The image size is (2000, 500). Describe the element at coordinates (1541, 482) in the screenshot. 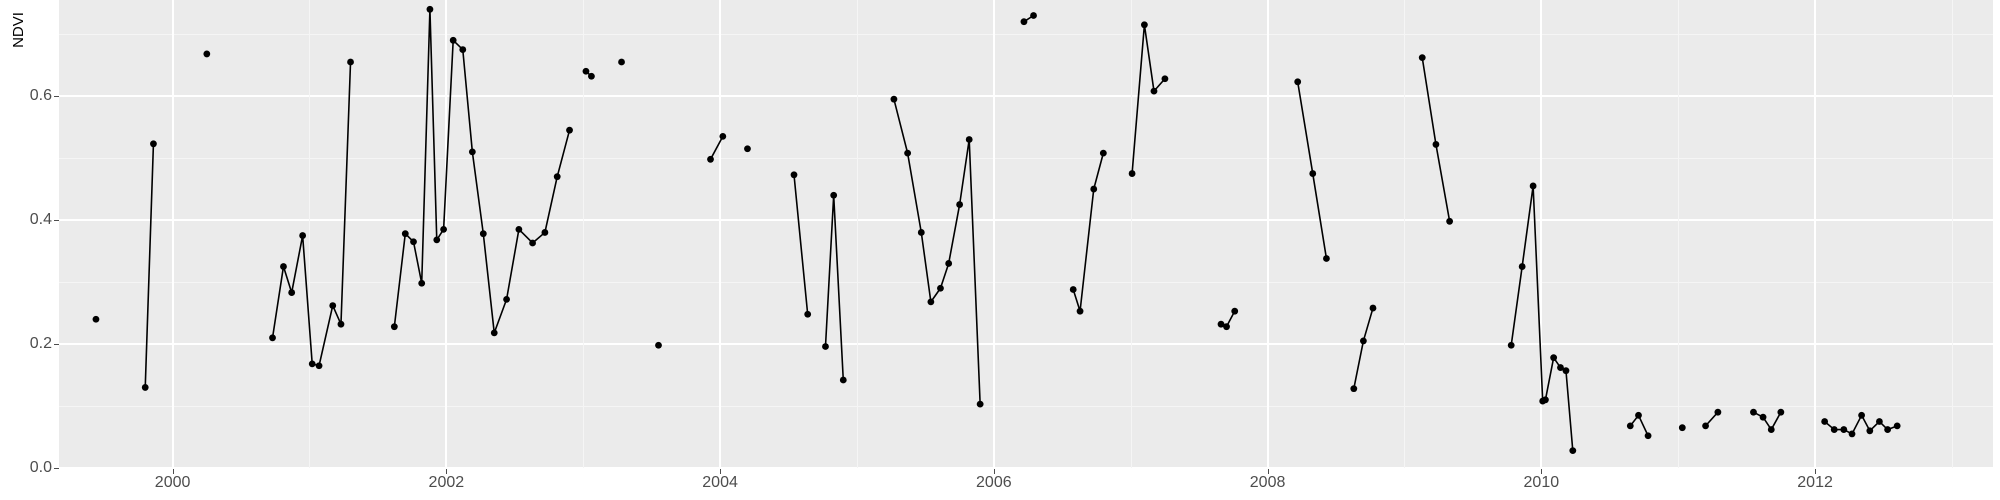

I see `x-axis-tick-label: 2010` at that location.